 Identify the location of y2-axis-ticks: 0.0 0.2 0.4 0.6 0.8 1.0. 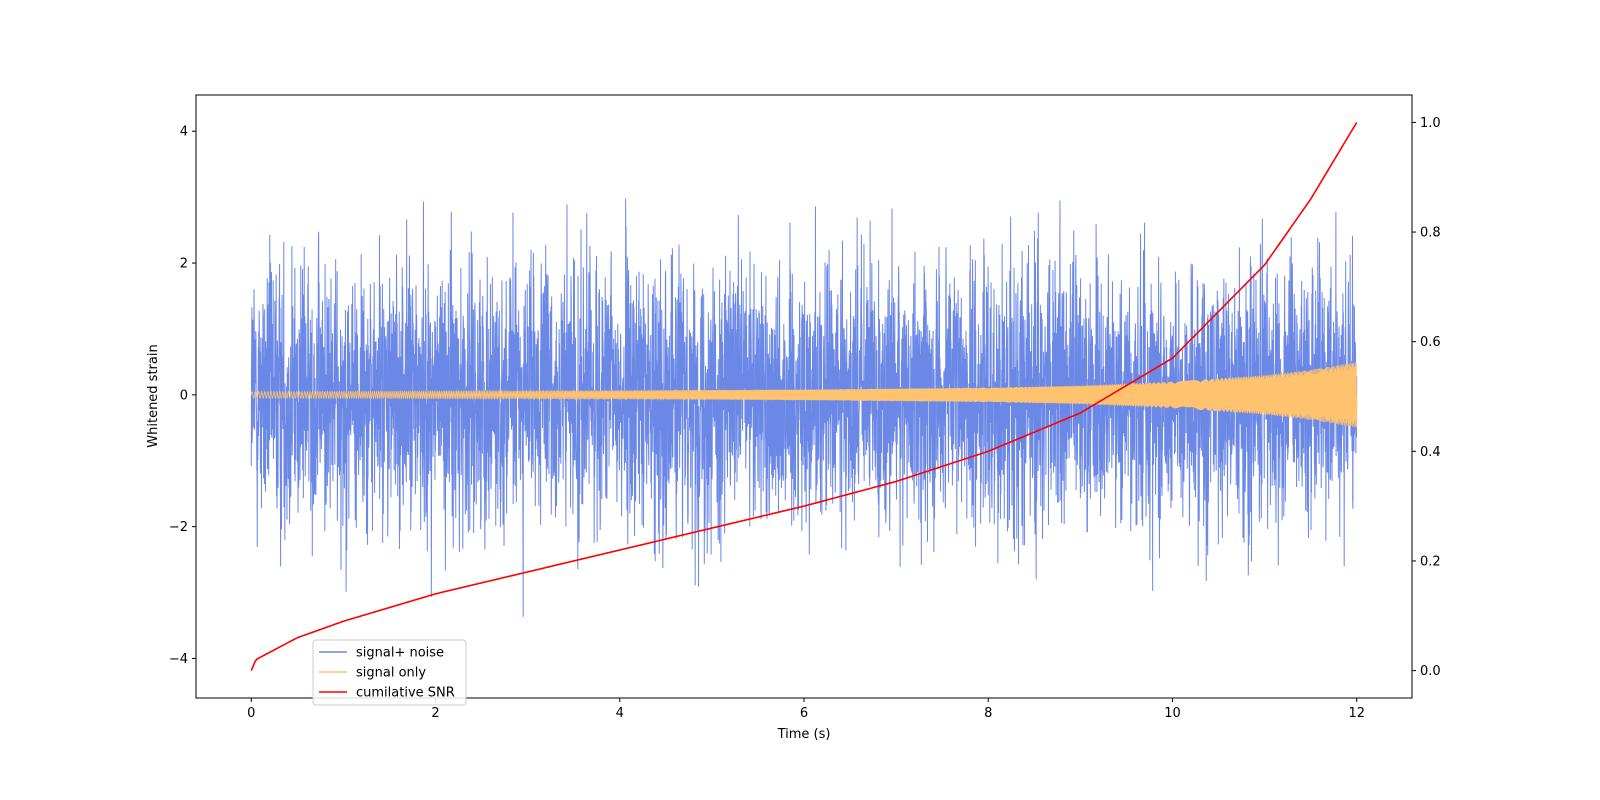
(1426, 397).